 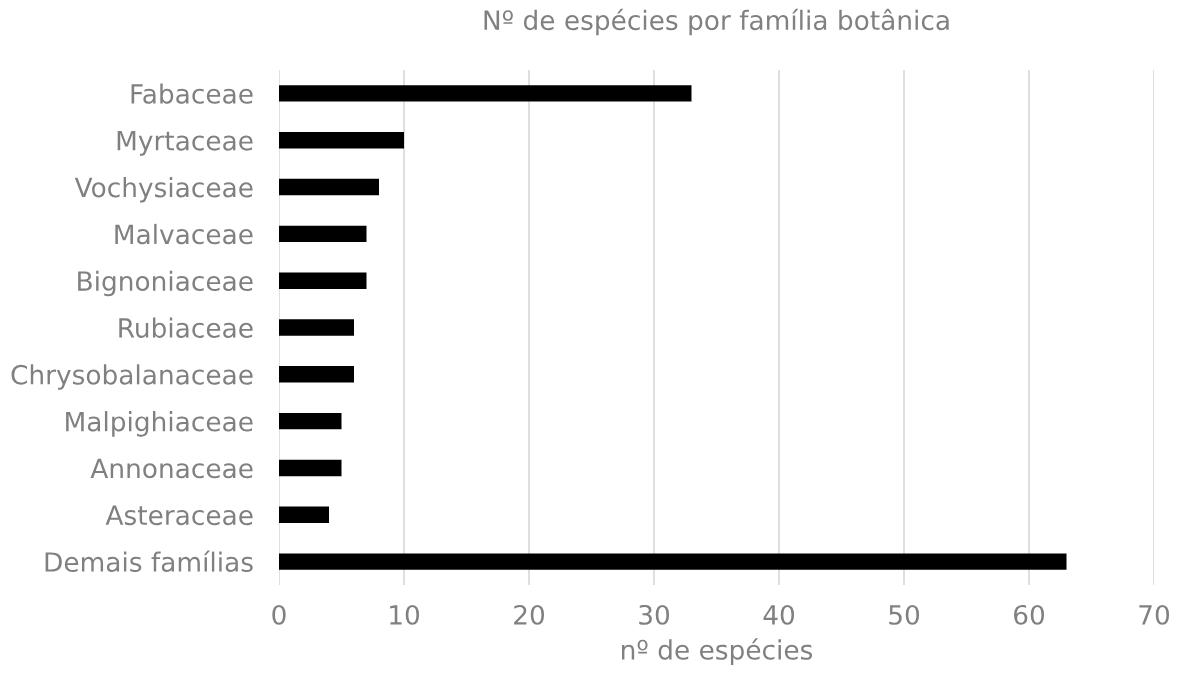 What do you see at coordinates (904, 614) in the screenshot?
I see `x-tick-label: 50` at bounding box center [904, 614].